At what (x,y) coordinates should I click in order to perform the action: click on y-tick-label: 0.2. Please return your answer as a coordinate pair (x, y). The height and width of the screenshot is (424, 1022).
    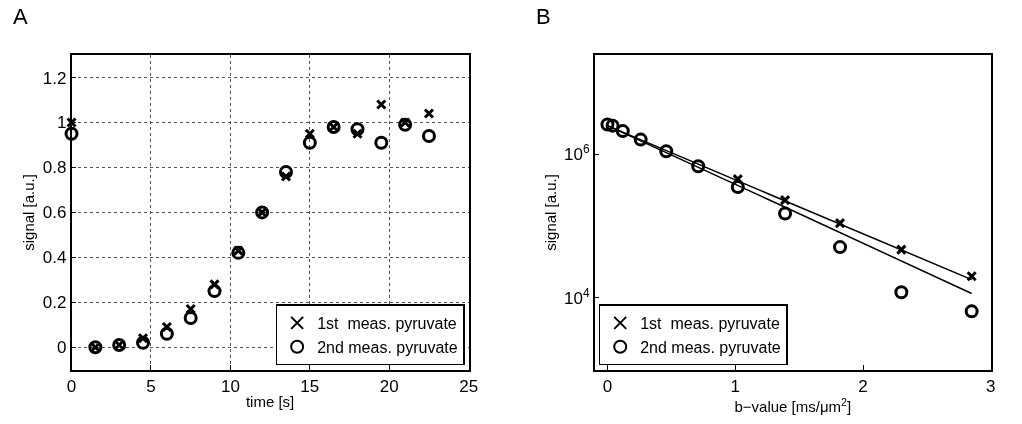
    Looking at the image, I should click on (54, 303).